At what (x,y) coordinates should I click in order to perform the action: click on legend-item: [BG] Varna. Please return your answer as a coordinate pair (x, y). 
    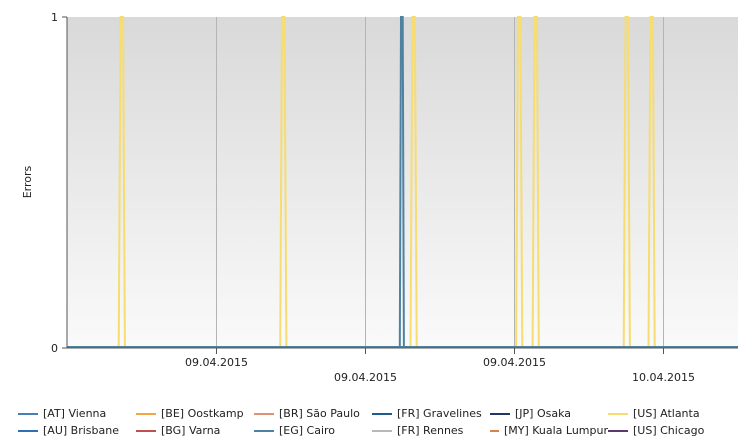
    Looking at the image, I should click on (195, 430).